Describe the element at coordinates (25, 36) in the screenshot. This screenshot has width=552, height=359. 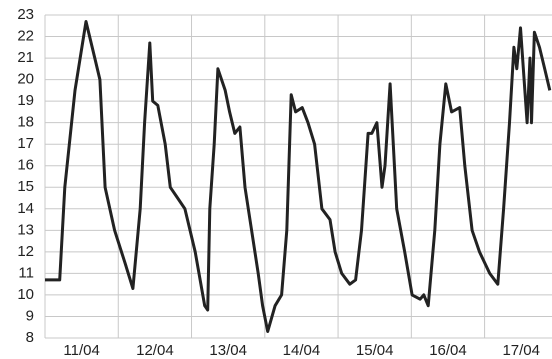
I see `y-tick-label: 22` at that location.